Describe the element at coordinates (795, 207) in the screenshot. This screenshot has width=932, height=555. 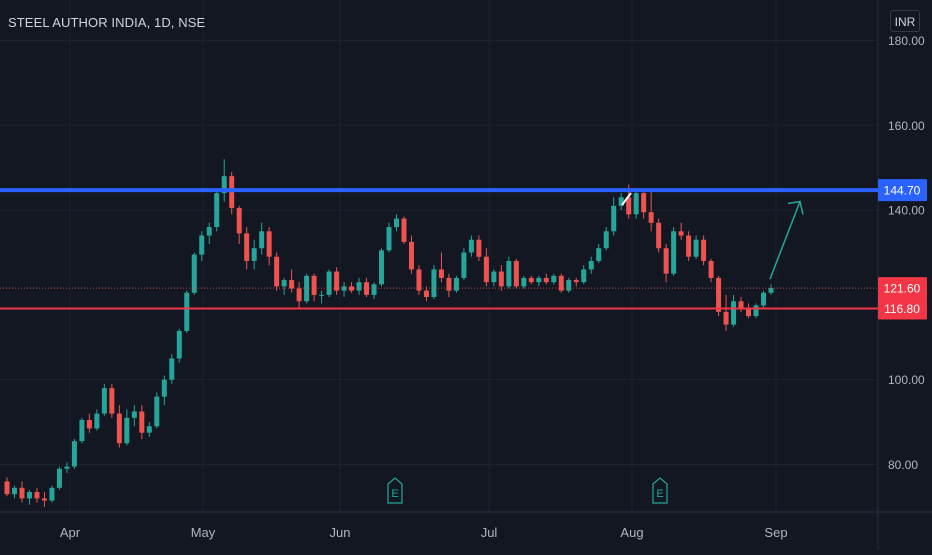
I see `projection-arrow-head` at that location.